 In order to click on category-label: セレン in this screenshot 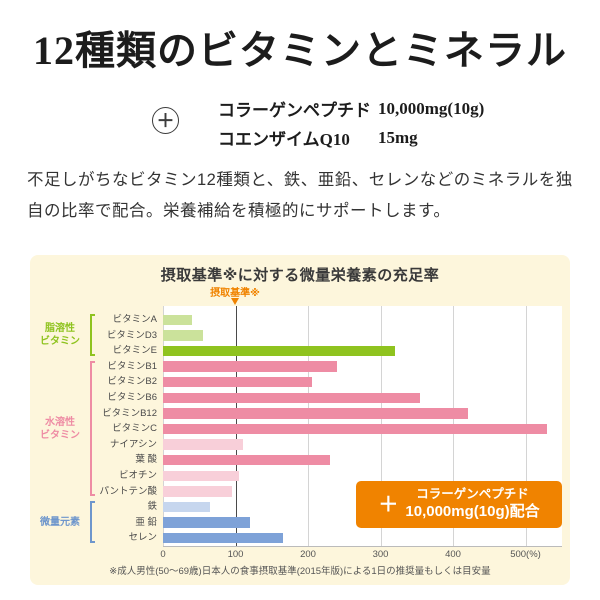, I will do `click(142, 538)`.